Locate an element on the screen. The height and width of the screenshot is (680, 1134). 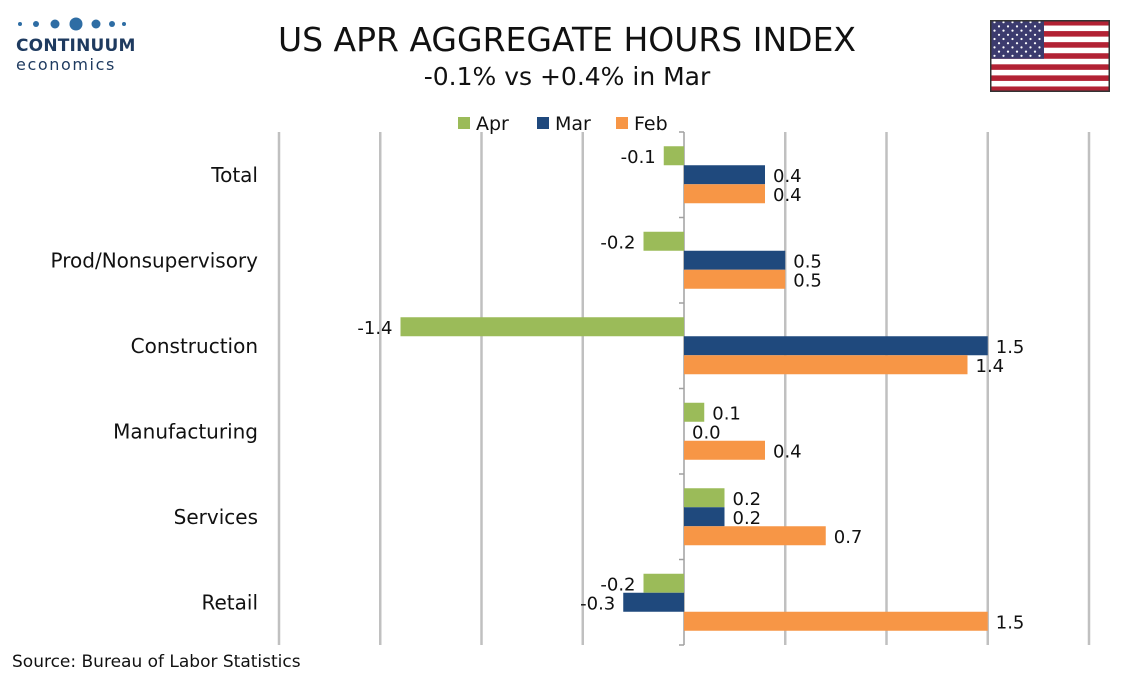
logo: CONTINUUM economics is located at coordinates (75, 45).